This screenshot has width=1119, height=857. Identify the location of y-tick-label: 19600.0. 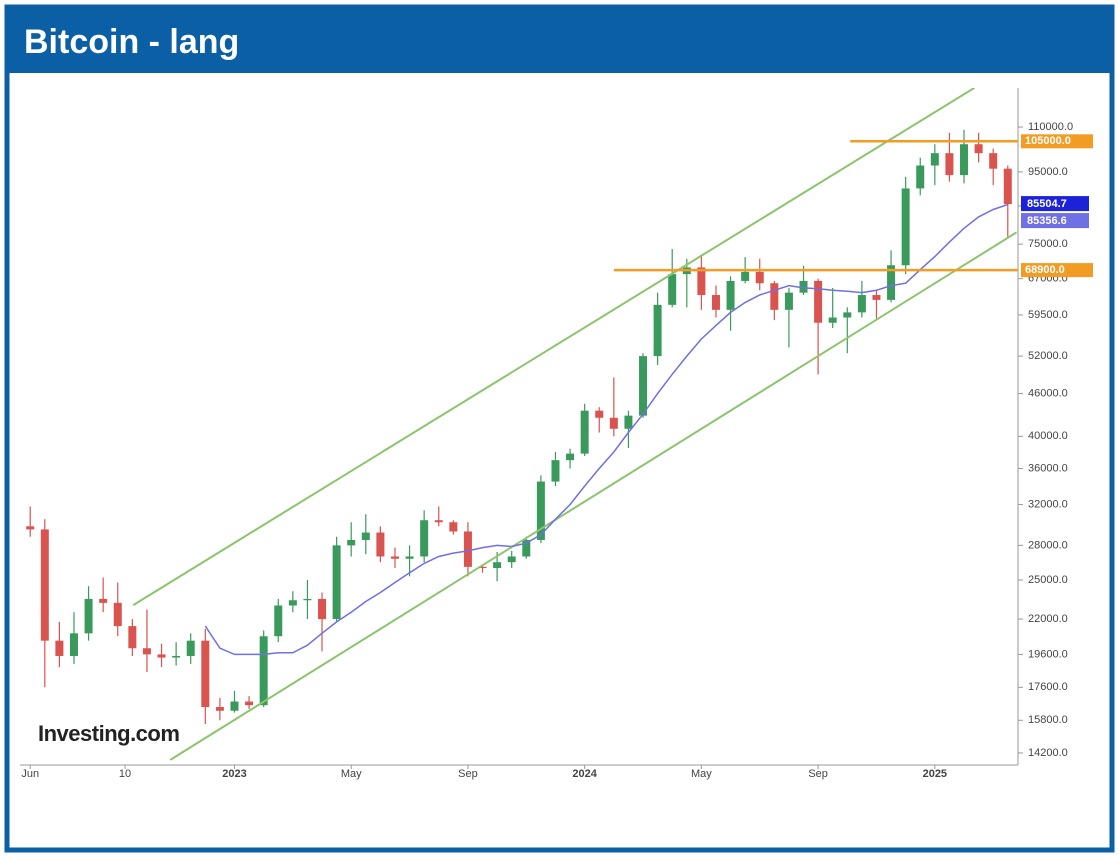
(1048, 654).